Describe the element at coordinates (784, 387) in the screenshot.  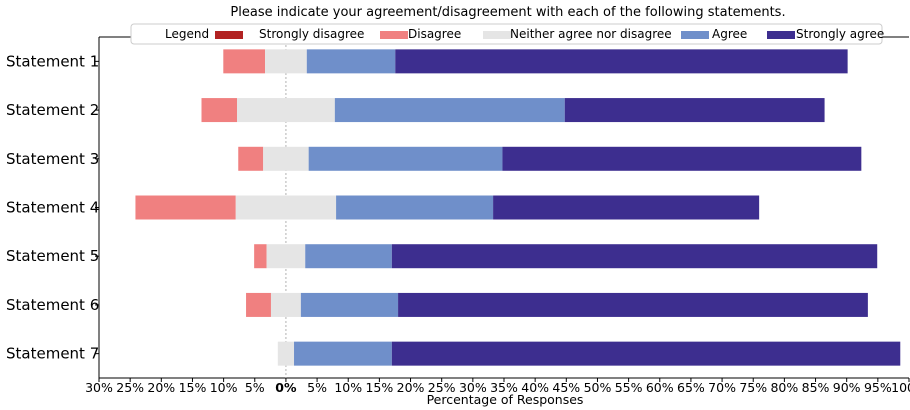
I see `x-tick-label: 80%` at that location.